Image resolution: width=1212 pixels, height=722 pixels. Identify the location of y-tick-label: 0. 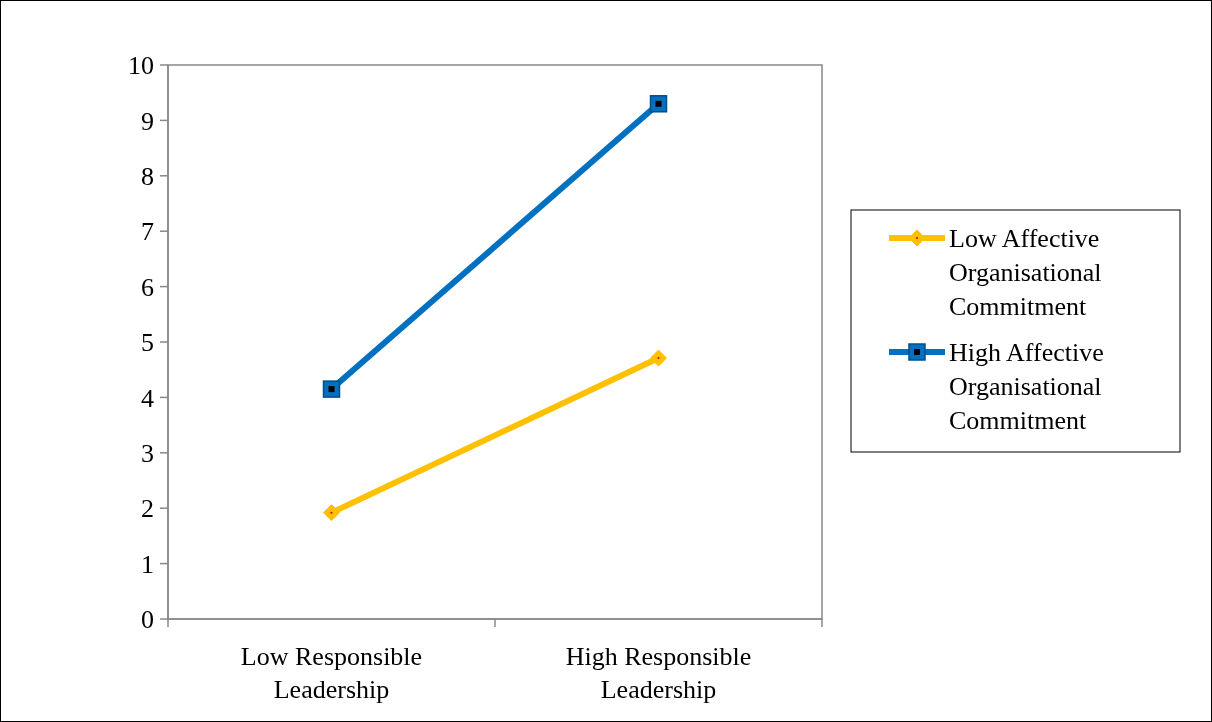
(147, 620).